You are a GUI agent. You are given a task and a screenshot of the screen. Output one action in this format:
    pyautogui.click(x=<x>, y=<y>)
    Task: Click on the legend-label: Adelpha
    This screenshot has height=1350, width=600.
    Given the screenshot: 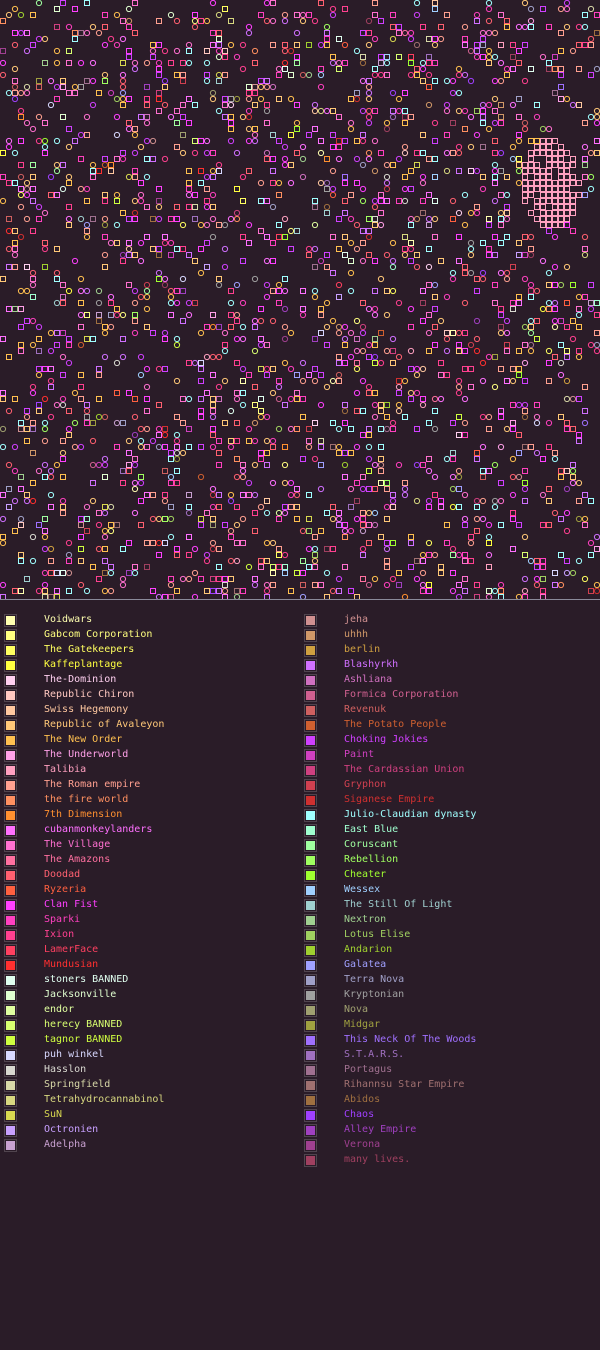 What is the action you would take?
    pyautogui.click(x=65, y=1144)
    